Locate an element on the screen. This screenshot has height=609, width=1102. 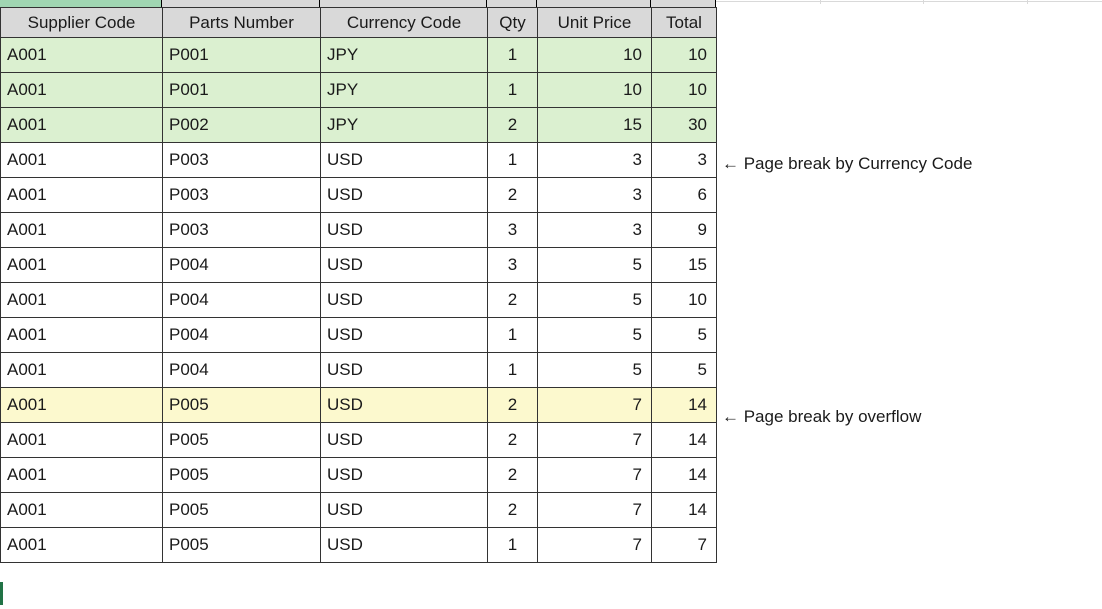
cell-parts-number: P002 is located at coordinates (241, 125).